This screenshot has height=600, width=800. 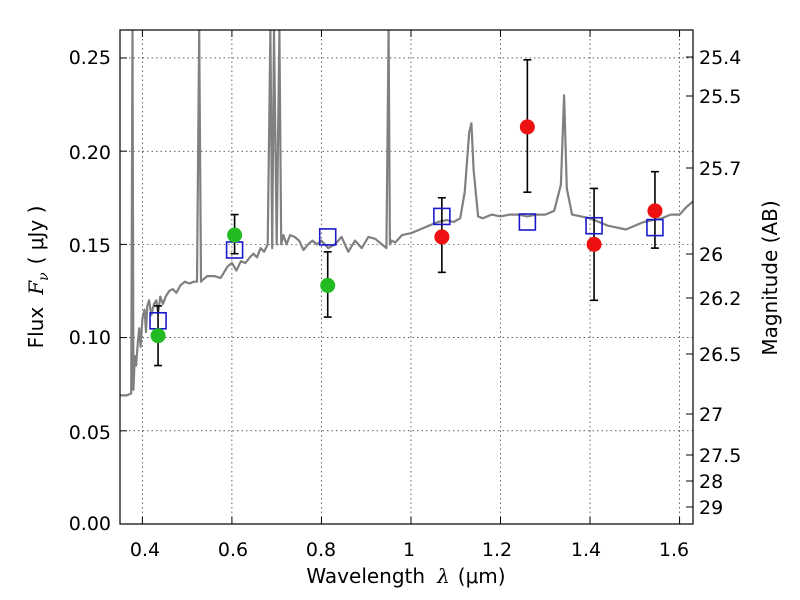 I want to click on x-tick-label: 1.4, so click(x=586, y=550).